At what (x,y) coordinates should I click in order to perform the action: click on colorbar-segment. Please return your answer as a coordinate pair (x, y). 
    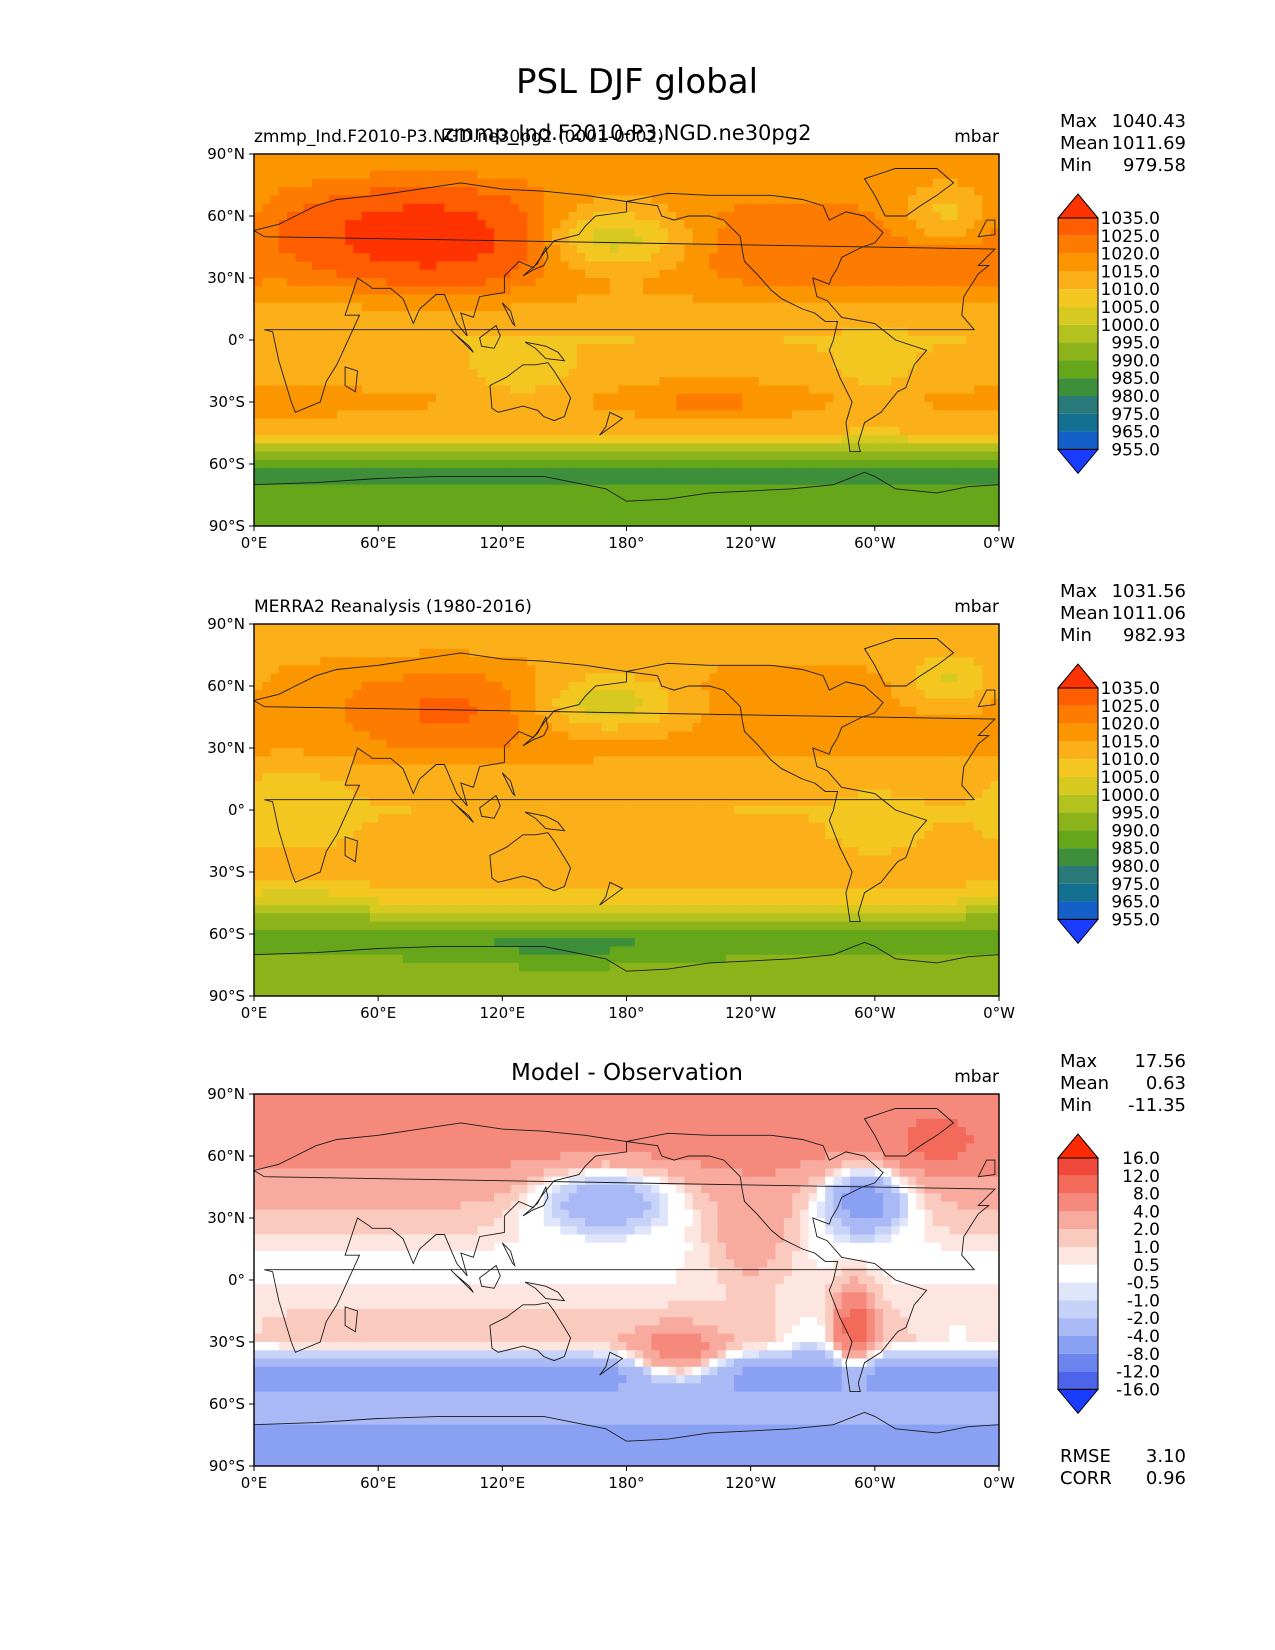
    Looking at the image, I should click on (1078, 369).